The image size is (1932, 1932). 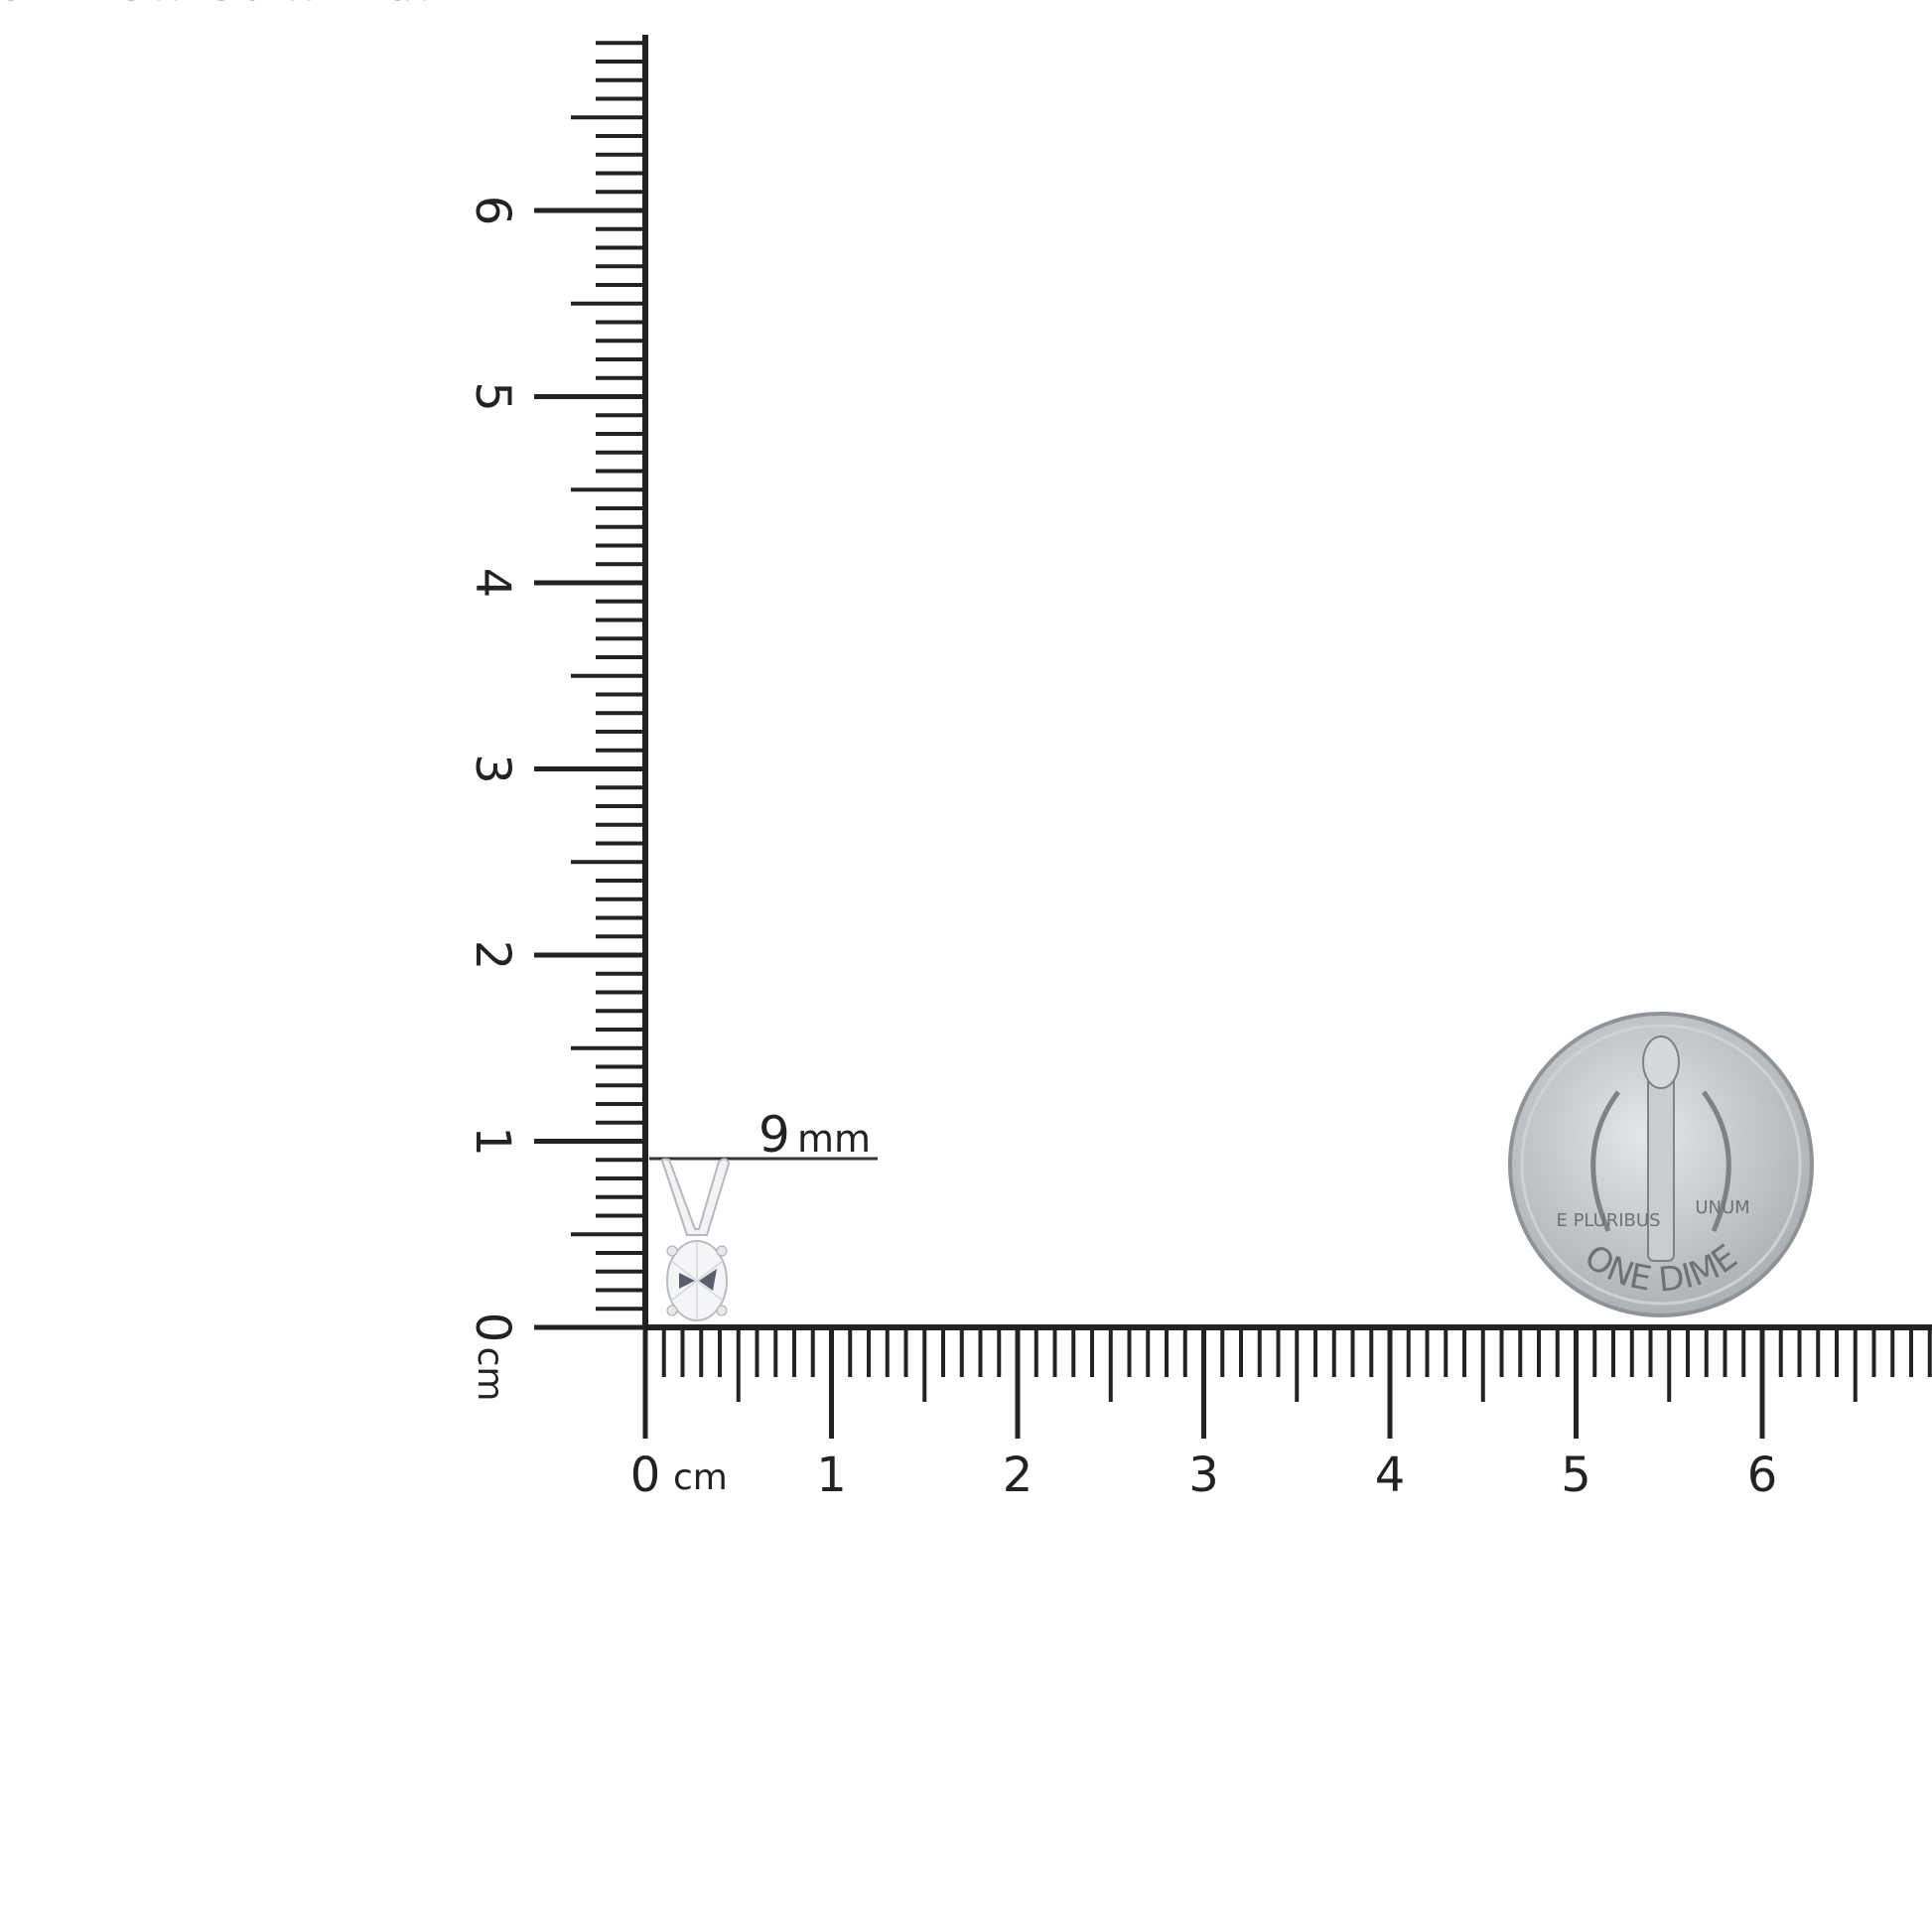 I want to click on vertical-ruler, so click(x=591, y=683).